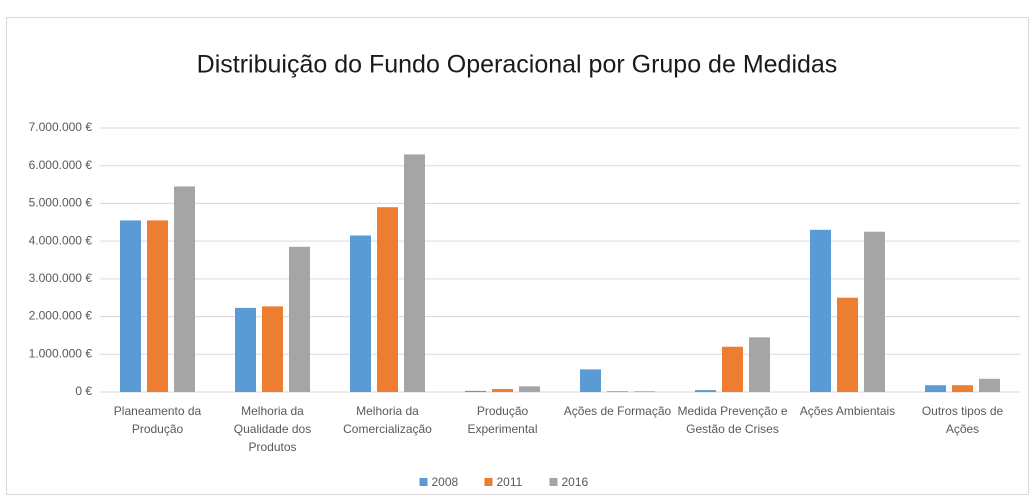  What do you see at coordinates (61, 203) in the screenshot?
I see `y-tick-label: 5.000.000 €` at bounding box center [61, 203].